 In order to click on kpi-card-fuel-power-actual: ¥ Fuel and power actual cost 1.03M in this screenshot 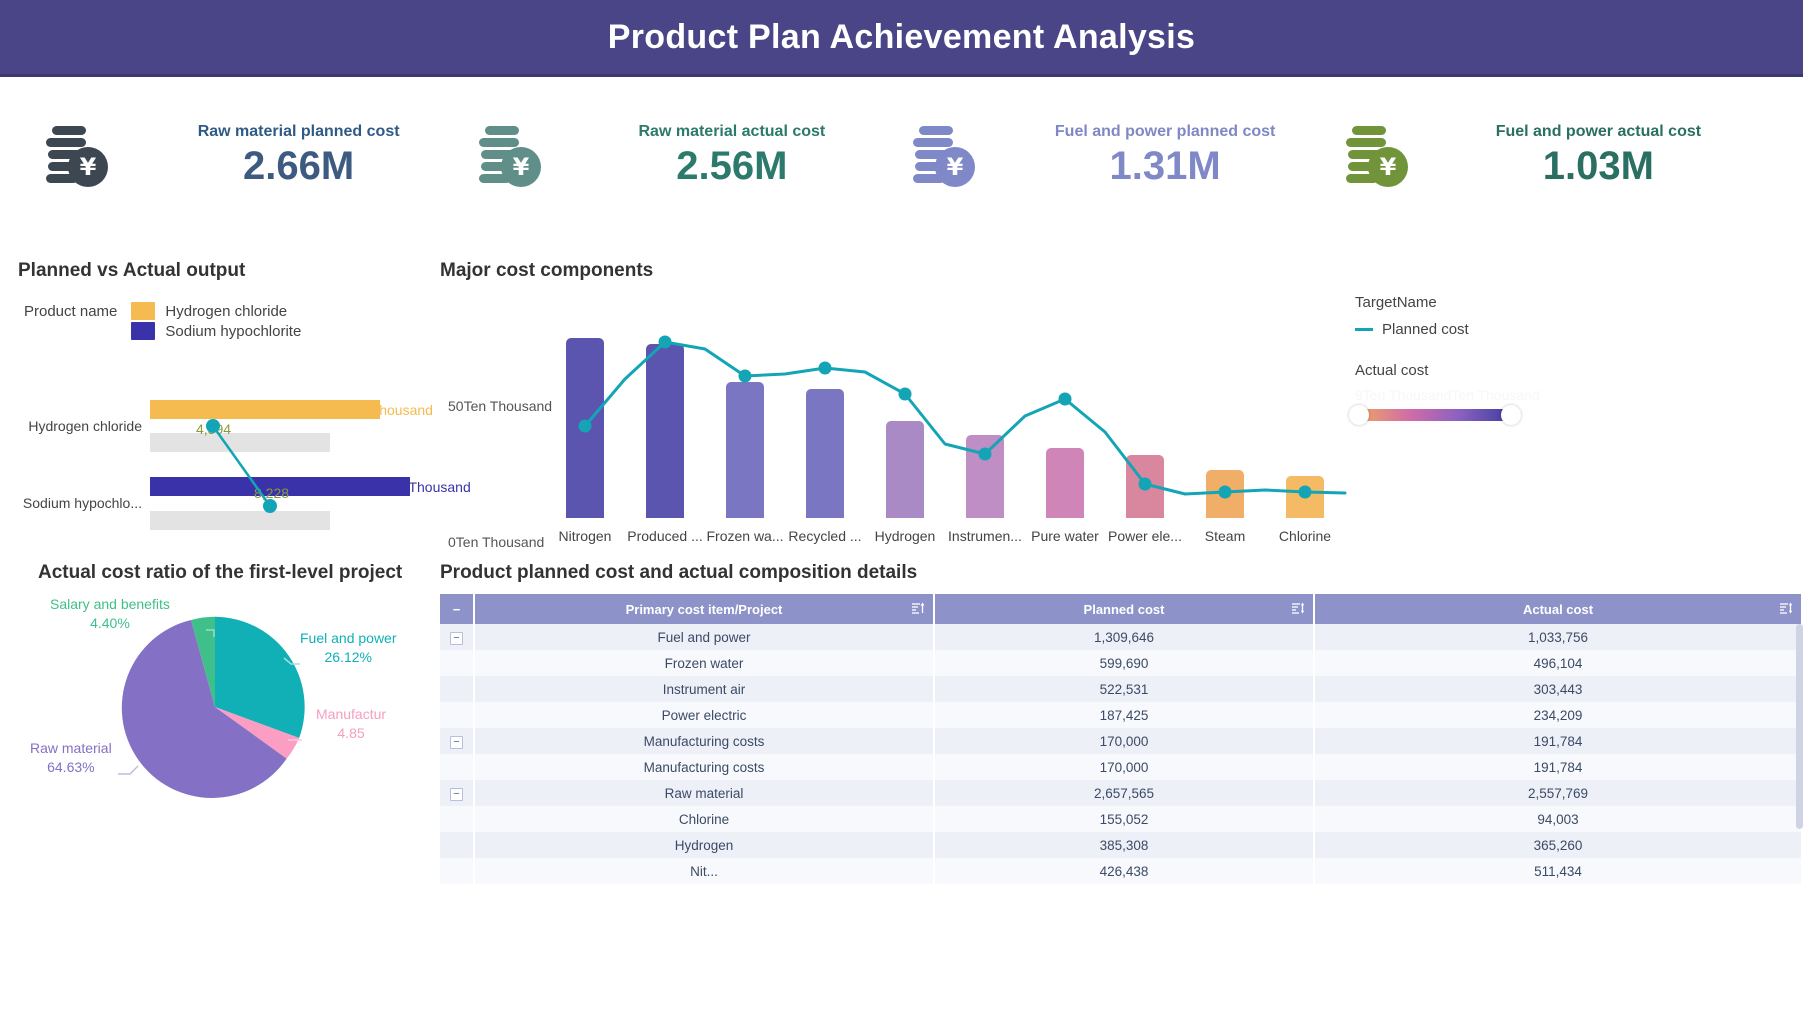, I will do `click(1556, 155)`.